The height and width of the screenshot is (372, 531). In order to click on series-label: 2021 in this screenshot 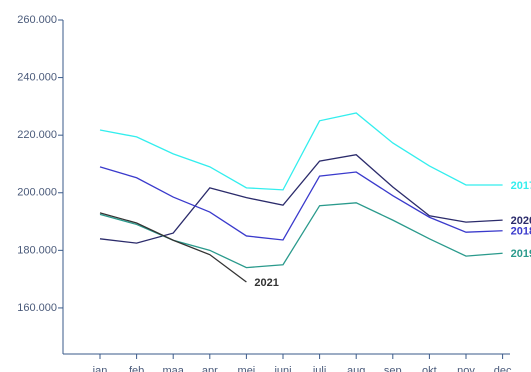, I will do `click(266, 283)`.